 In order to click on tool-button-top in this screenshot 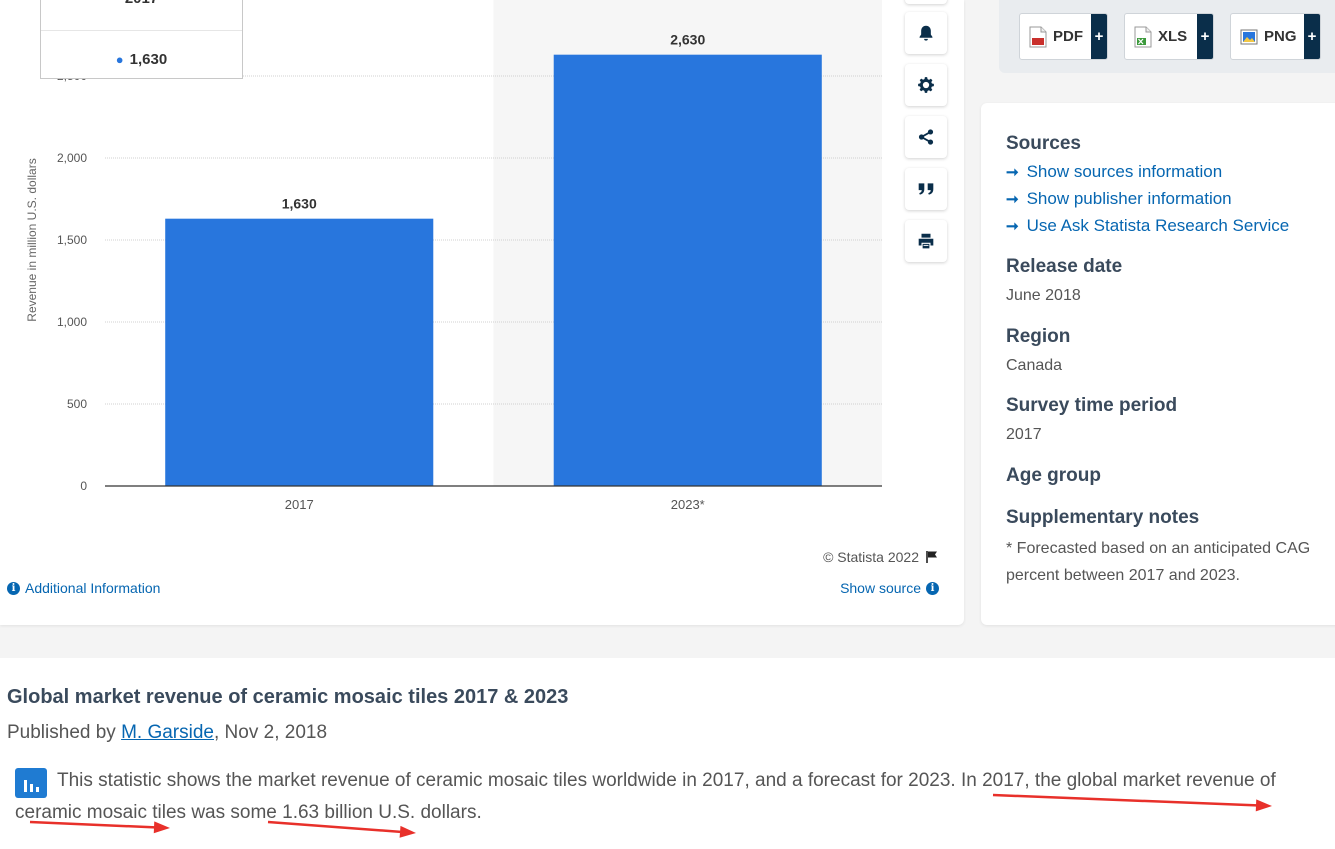, I will do `click(926, 2)`.